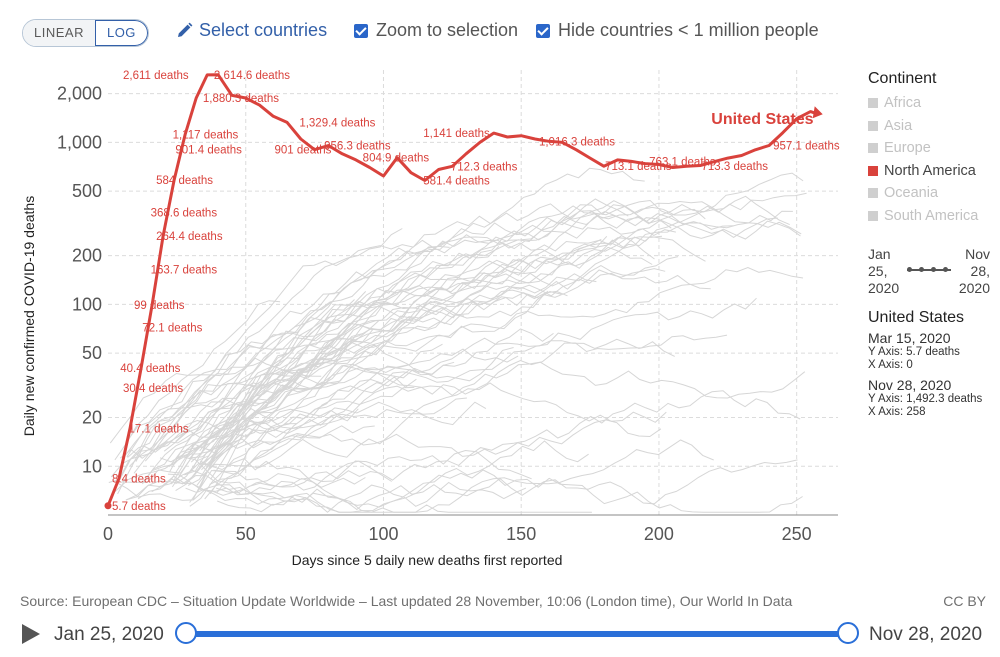 The width and height of the screenshot is (1000, 657). Describe the element at coordinates (903, 103) in the screenshot. I see `legend-label: Africa` at that location.